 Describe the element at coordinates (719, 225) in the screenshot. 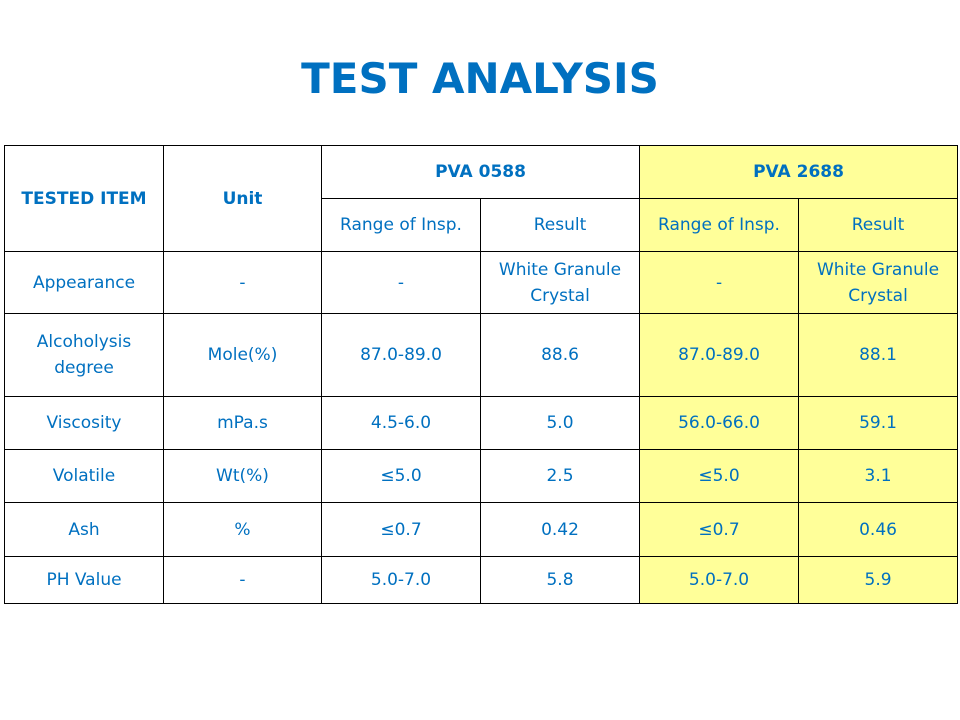

I see `subheader-range-2688: Range of Insp.` at that location.